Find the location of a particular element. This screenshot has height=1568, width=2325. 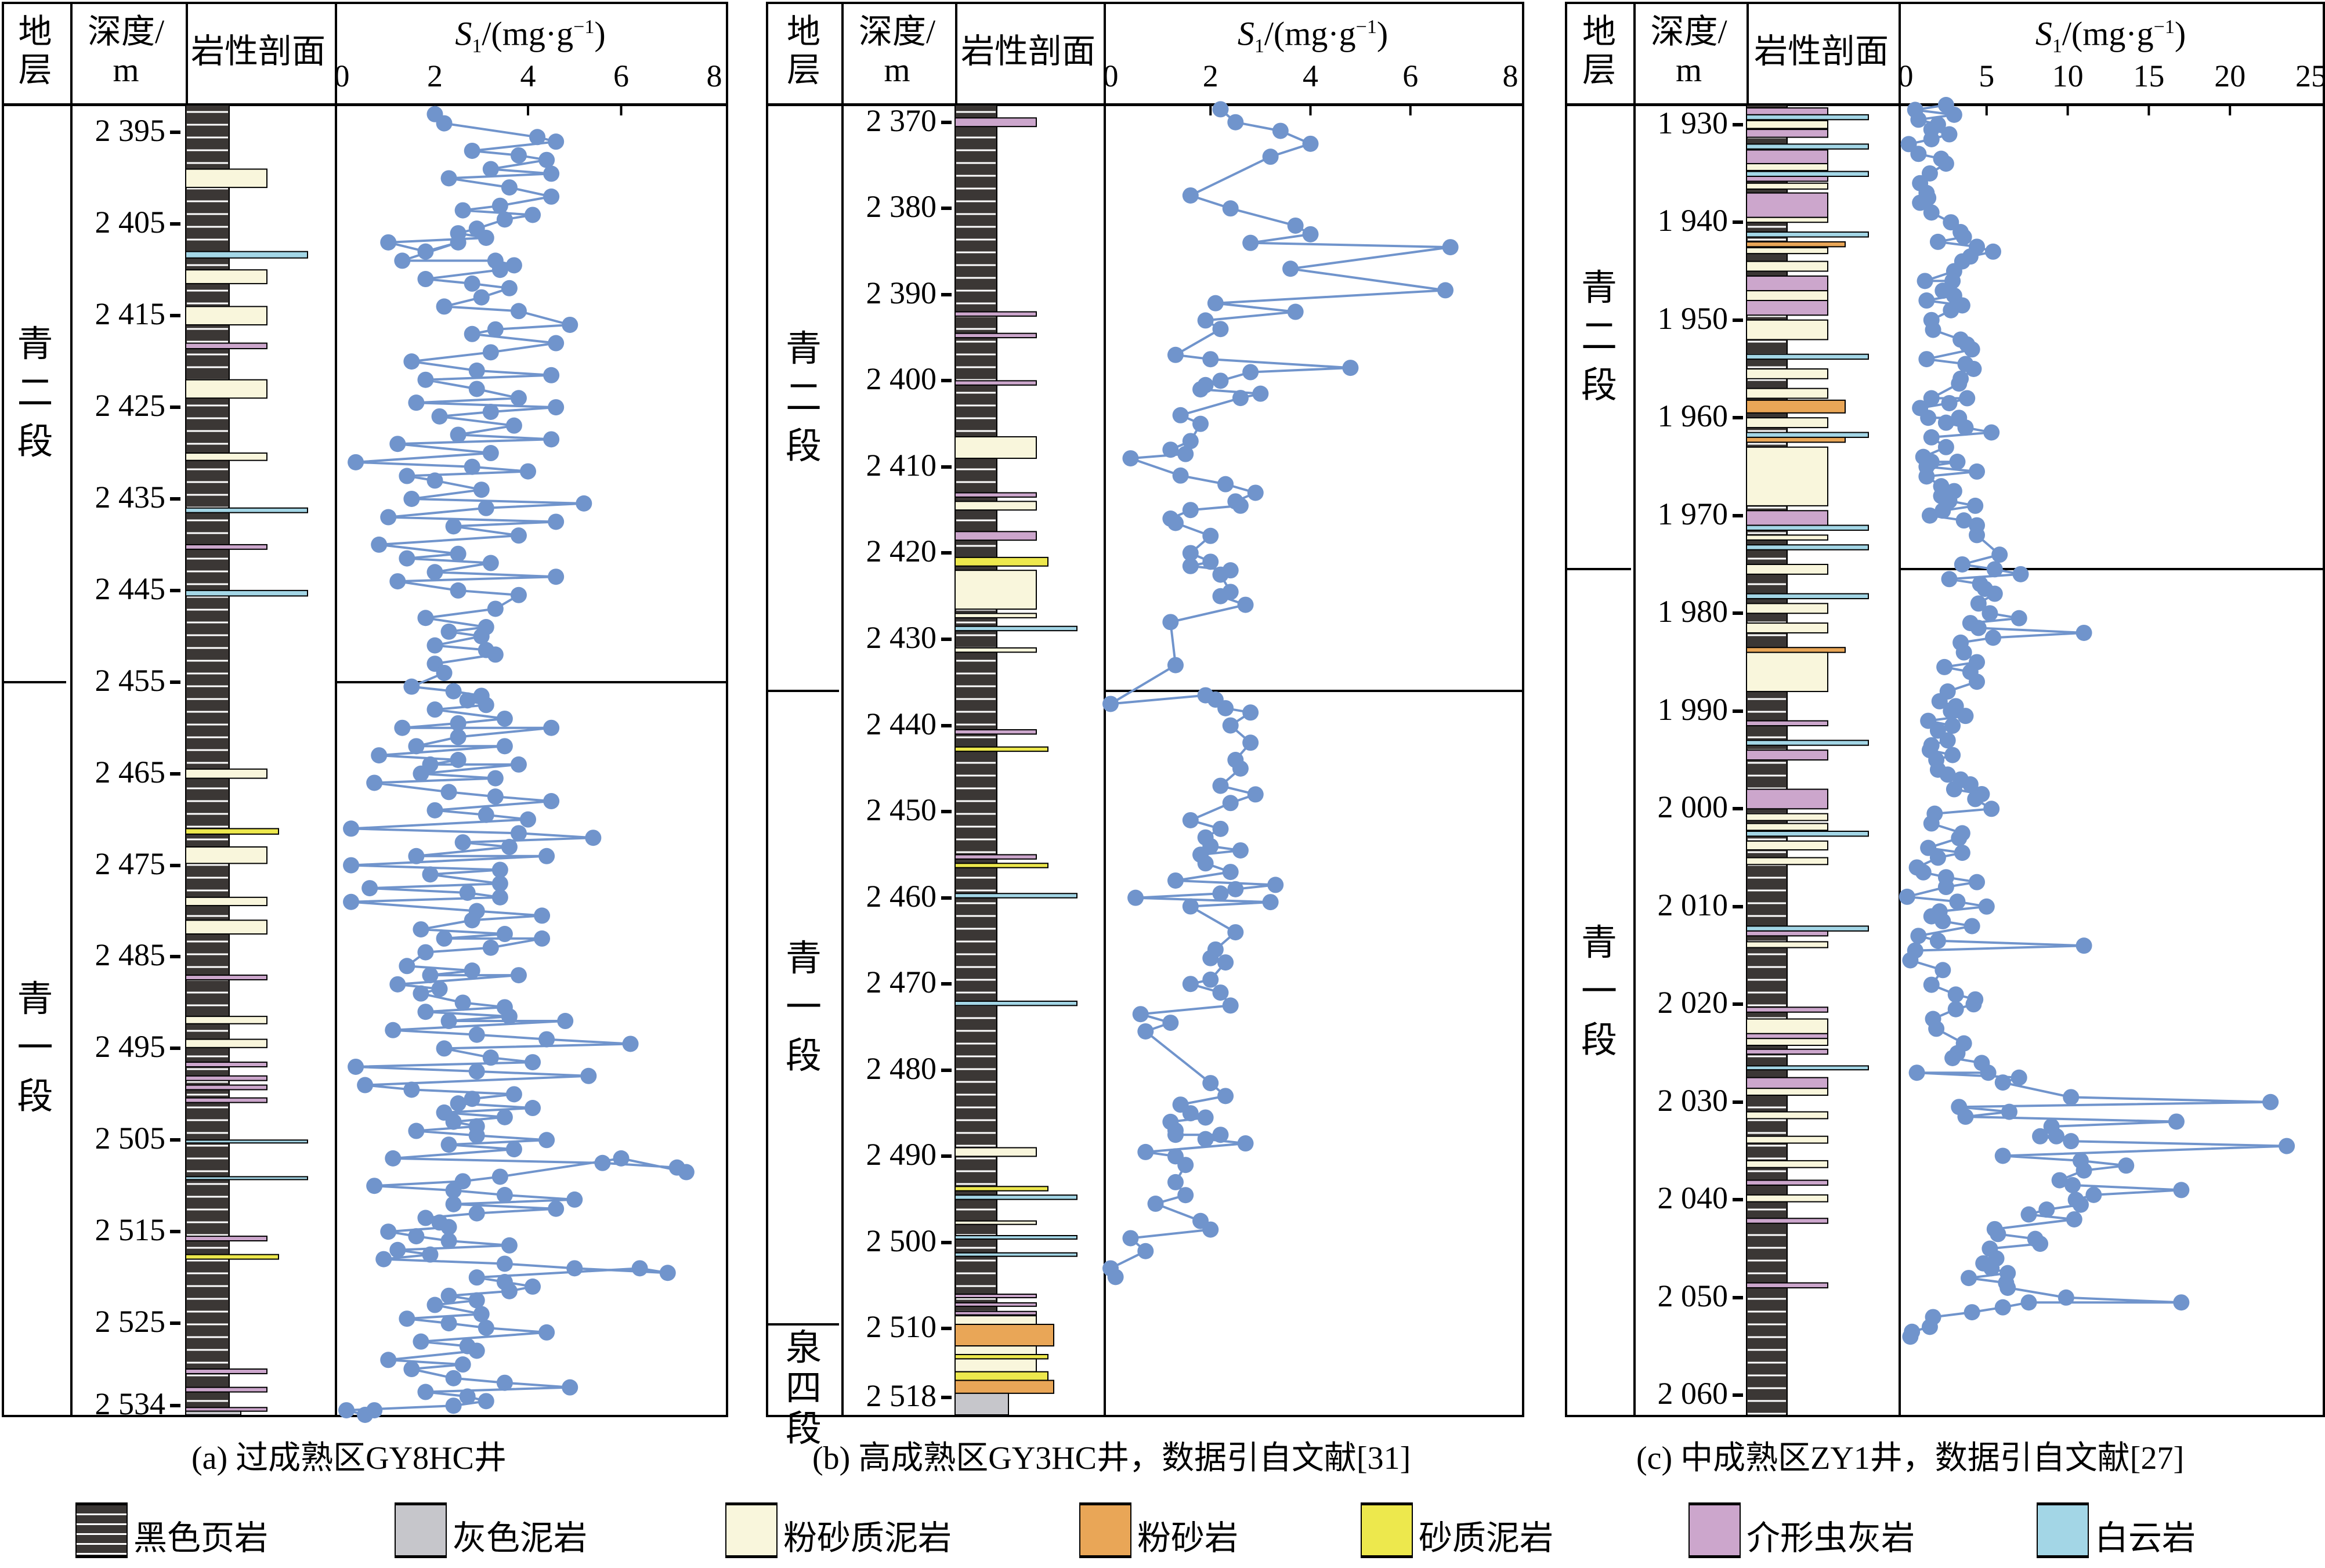

s1-plot is located at coordinates (1280, 693).